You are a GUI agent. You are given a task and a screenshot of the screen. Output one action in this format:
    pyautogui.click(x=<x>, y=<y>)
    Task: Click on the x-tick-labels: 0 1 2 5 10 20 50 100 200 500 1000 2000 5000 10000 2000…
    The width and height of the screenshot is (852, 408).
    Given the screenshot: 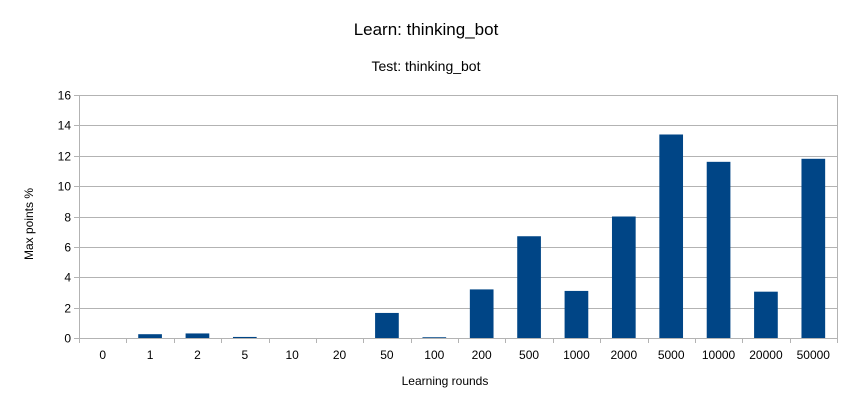 What is the action you would take?
    pyautogui.click(x=464, y=355)
    